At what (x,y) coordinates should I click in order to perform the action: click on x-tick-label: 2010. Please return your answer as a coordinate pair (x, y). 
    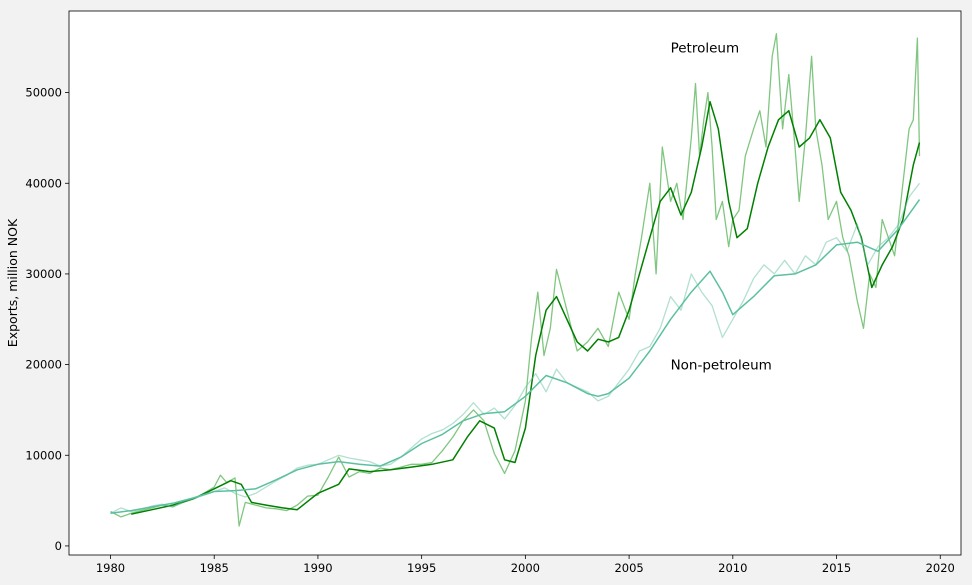
    Looking at the image, I should click on (732, 568).